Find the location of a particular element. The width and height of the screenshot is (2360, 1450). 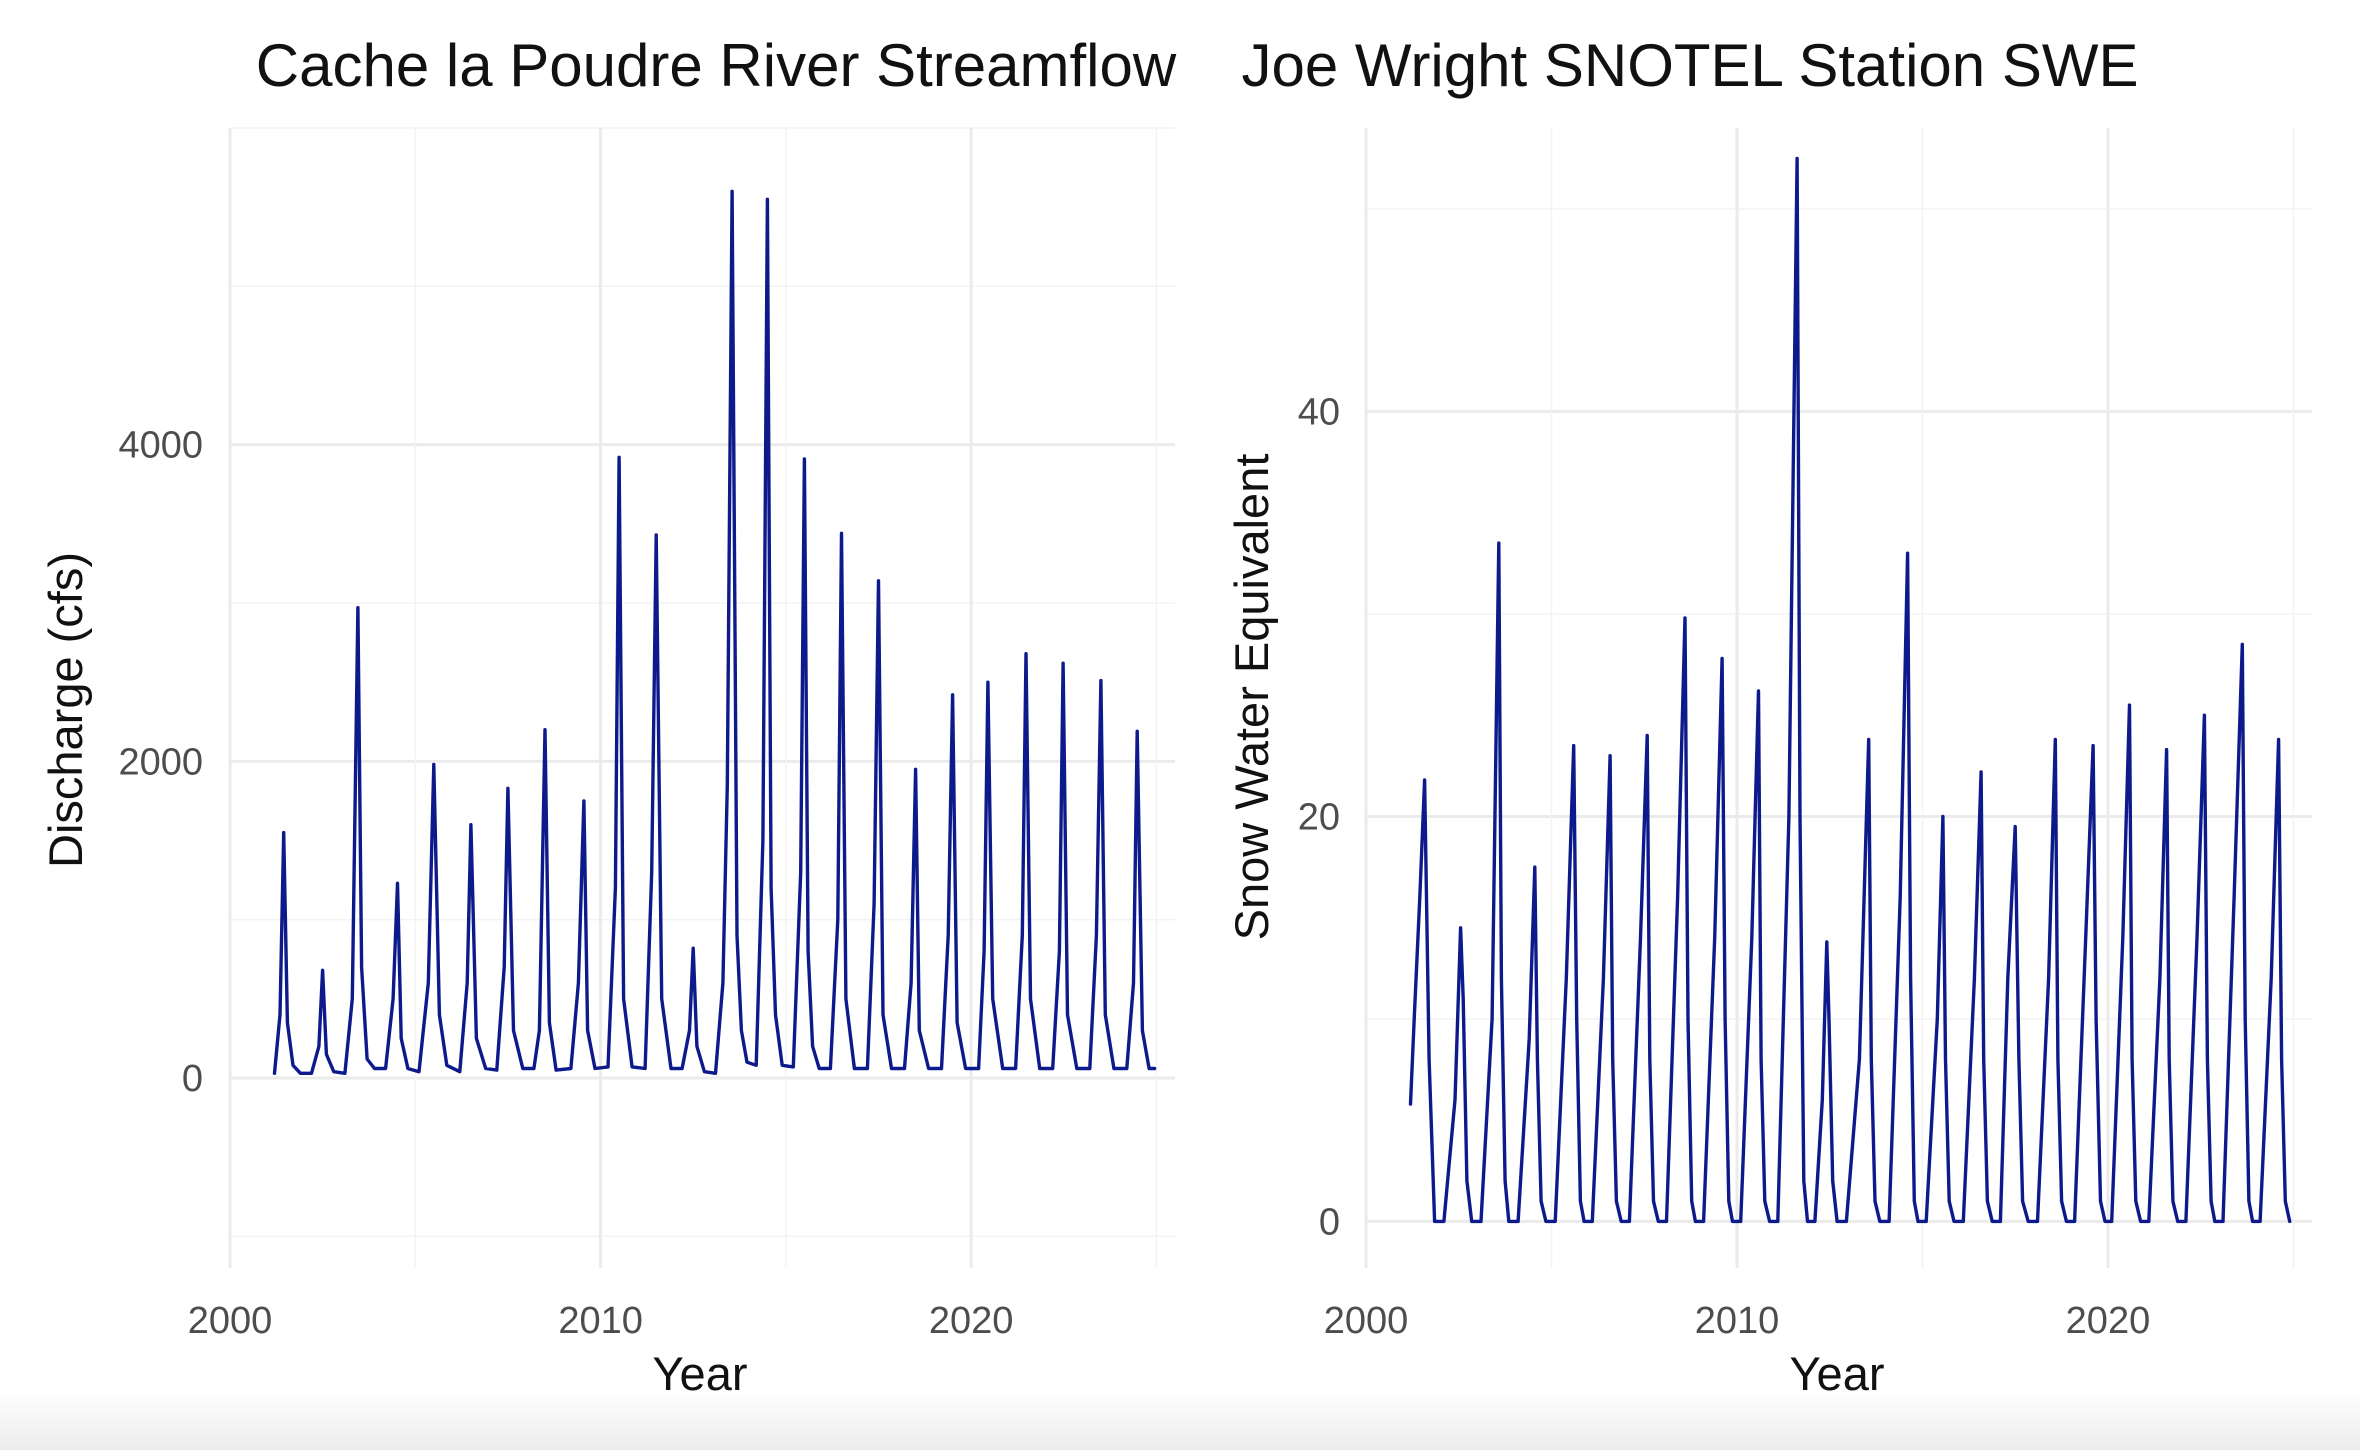

swe-x-tick-labels: 2000 2010 2020 is located at coordinates (1737, 1321).